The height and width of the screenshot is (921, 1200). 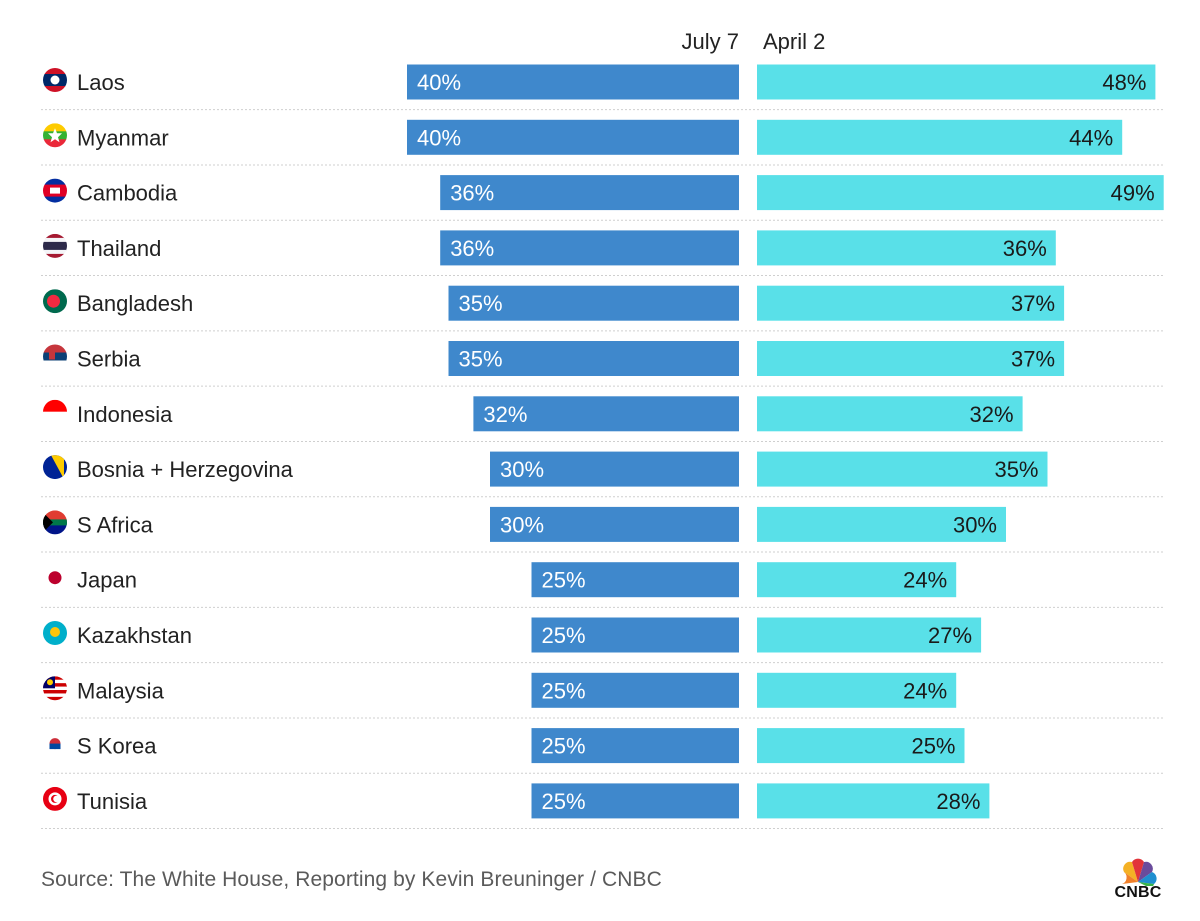 I want to click on cambodia-flag-icon, so click(x=55, y=190).